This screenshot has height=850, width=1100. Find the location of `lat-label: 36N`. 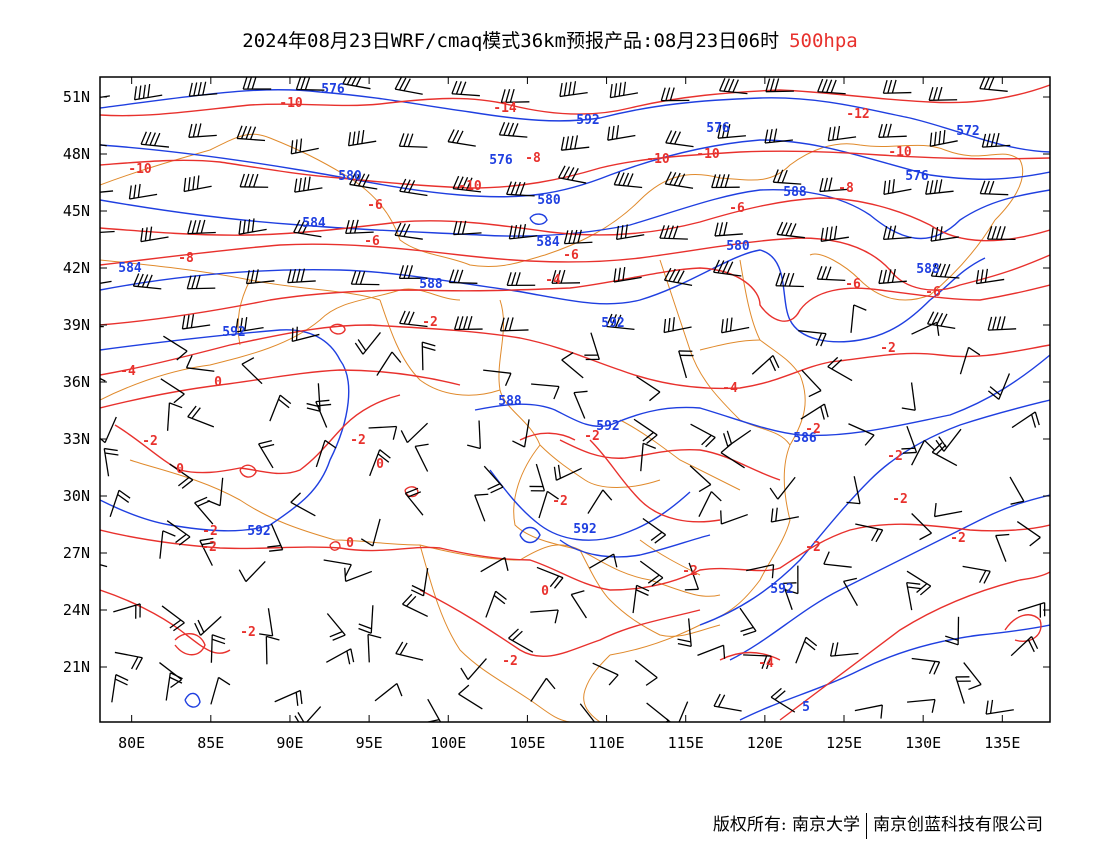

lat-label: 36N is located at coordinates (76, 382).